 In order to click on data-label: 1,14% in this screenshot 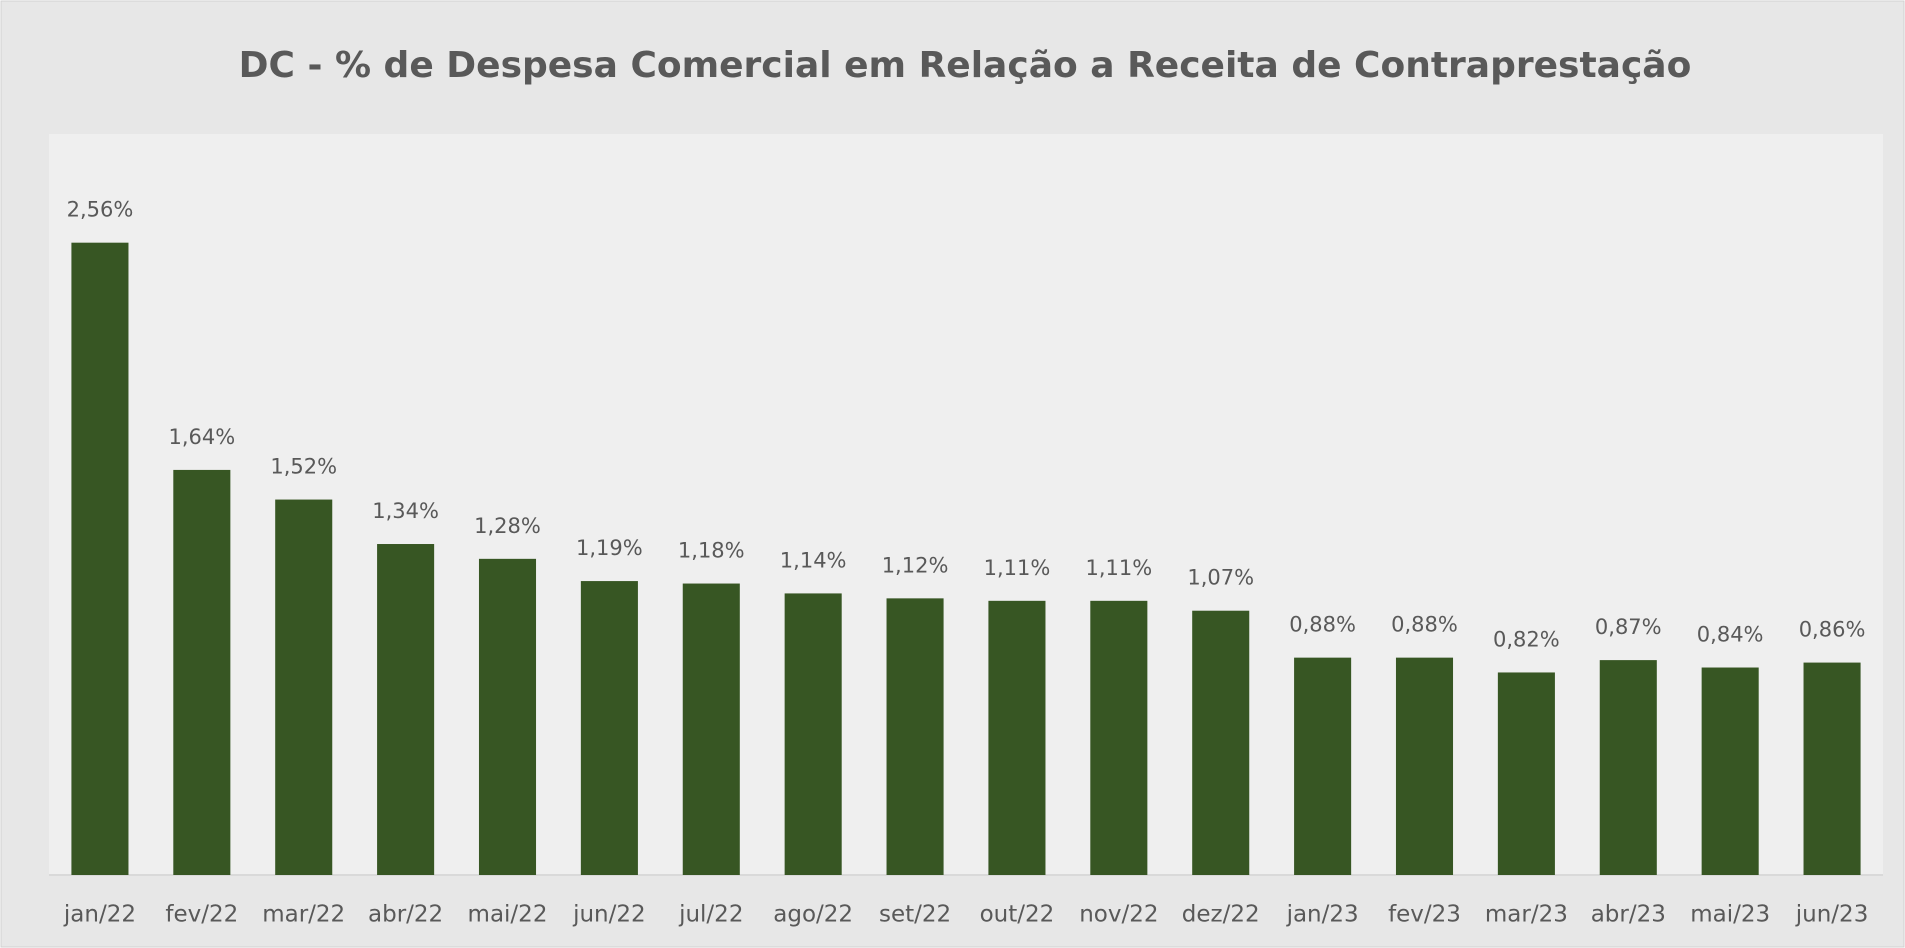, I will do `click(813, 560)`.